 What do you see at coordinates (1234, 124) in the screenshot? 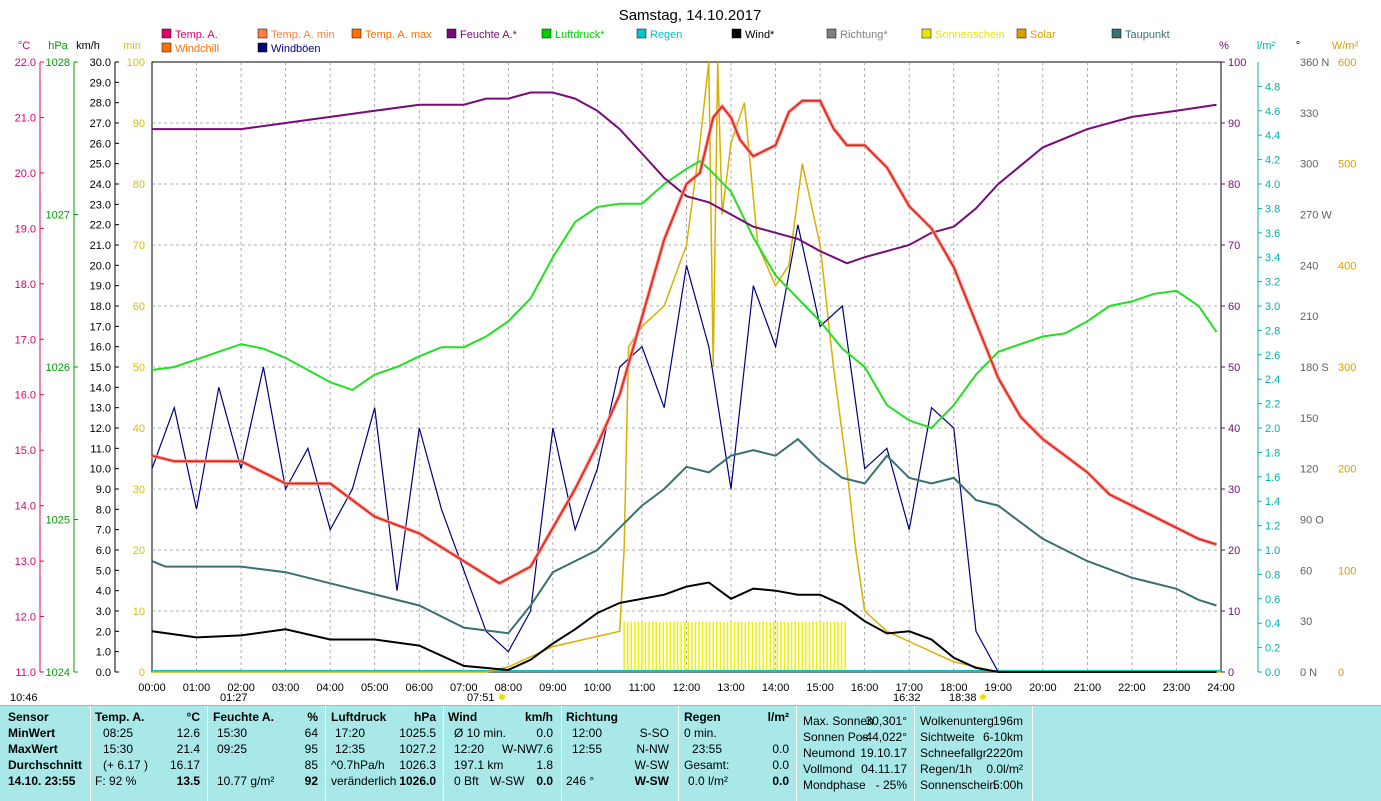
I see `humidity-tick: 90` at bounding box center [1234, 124].